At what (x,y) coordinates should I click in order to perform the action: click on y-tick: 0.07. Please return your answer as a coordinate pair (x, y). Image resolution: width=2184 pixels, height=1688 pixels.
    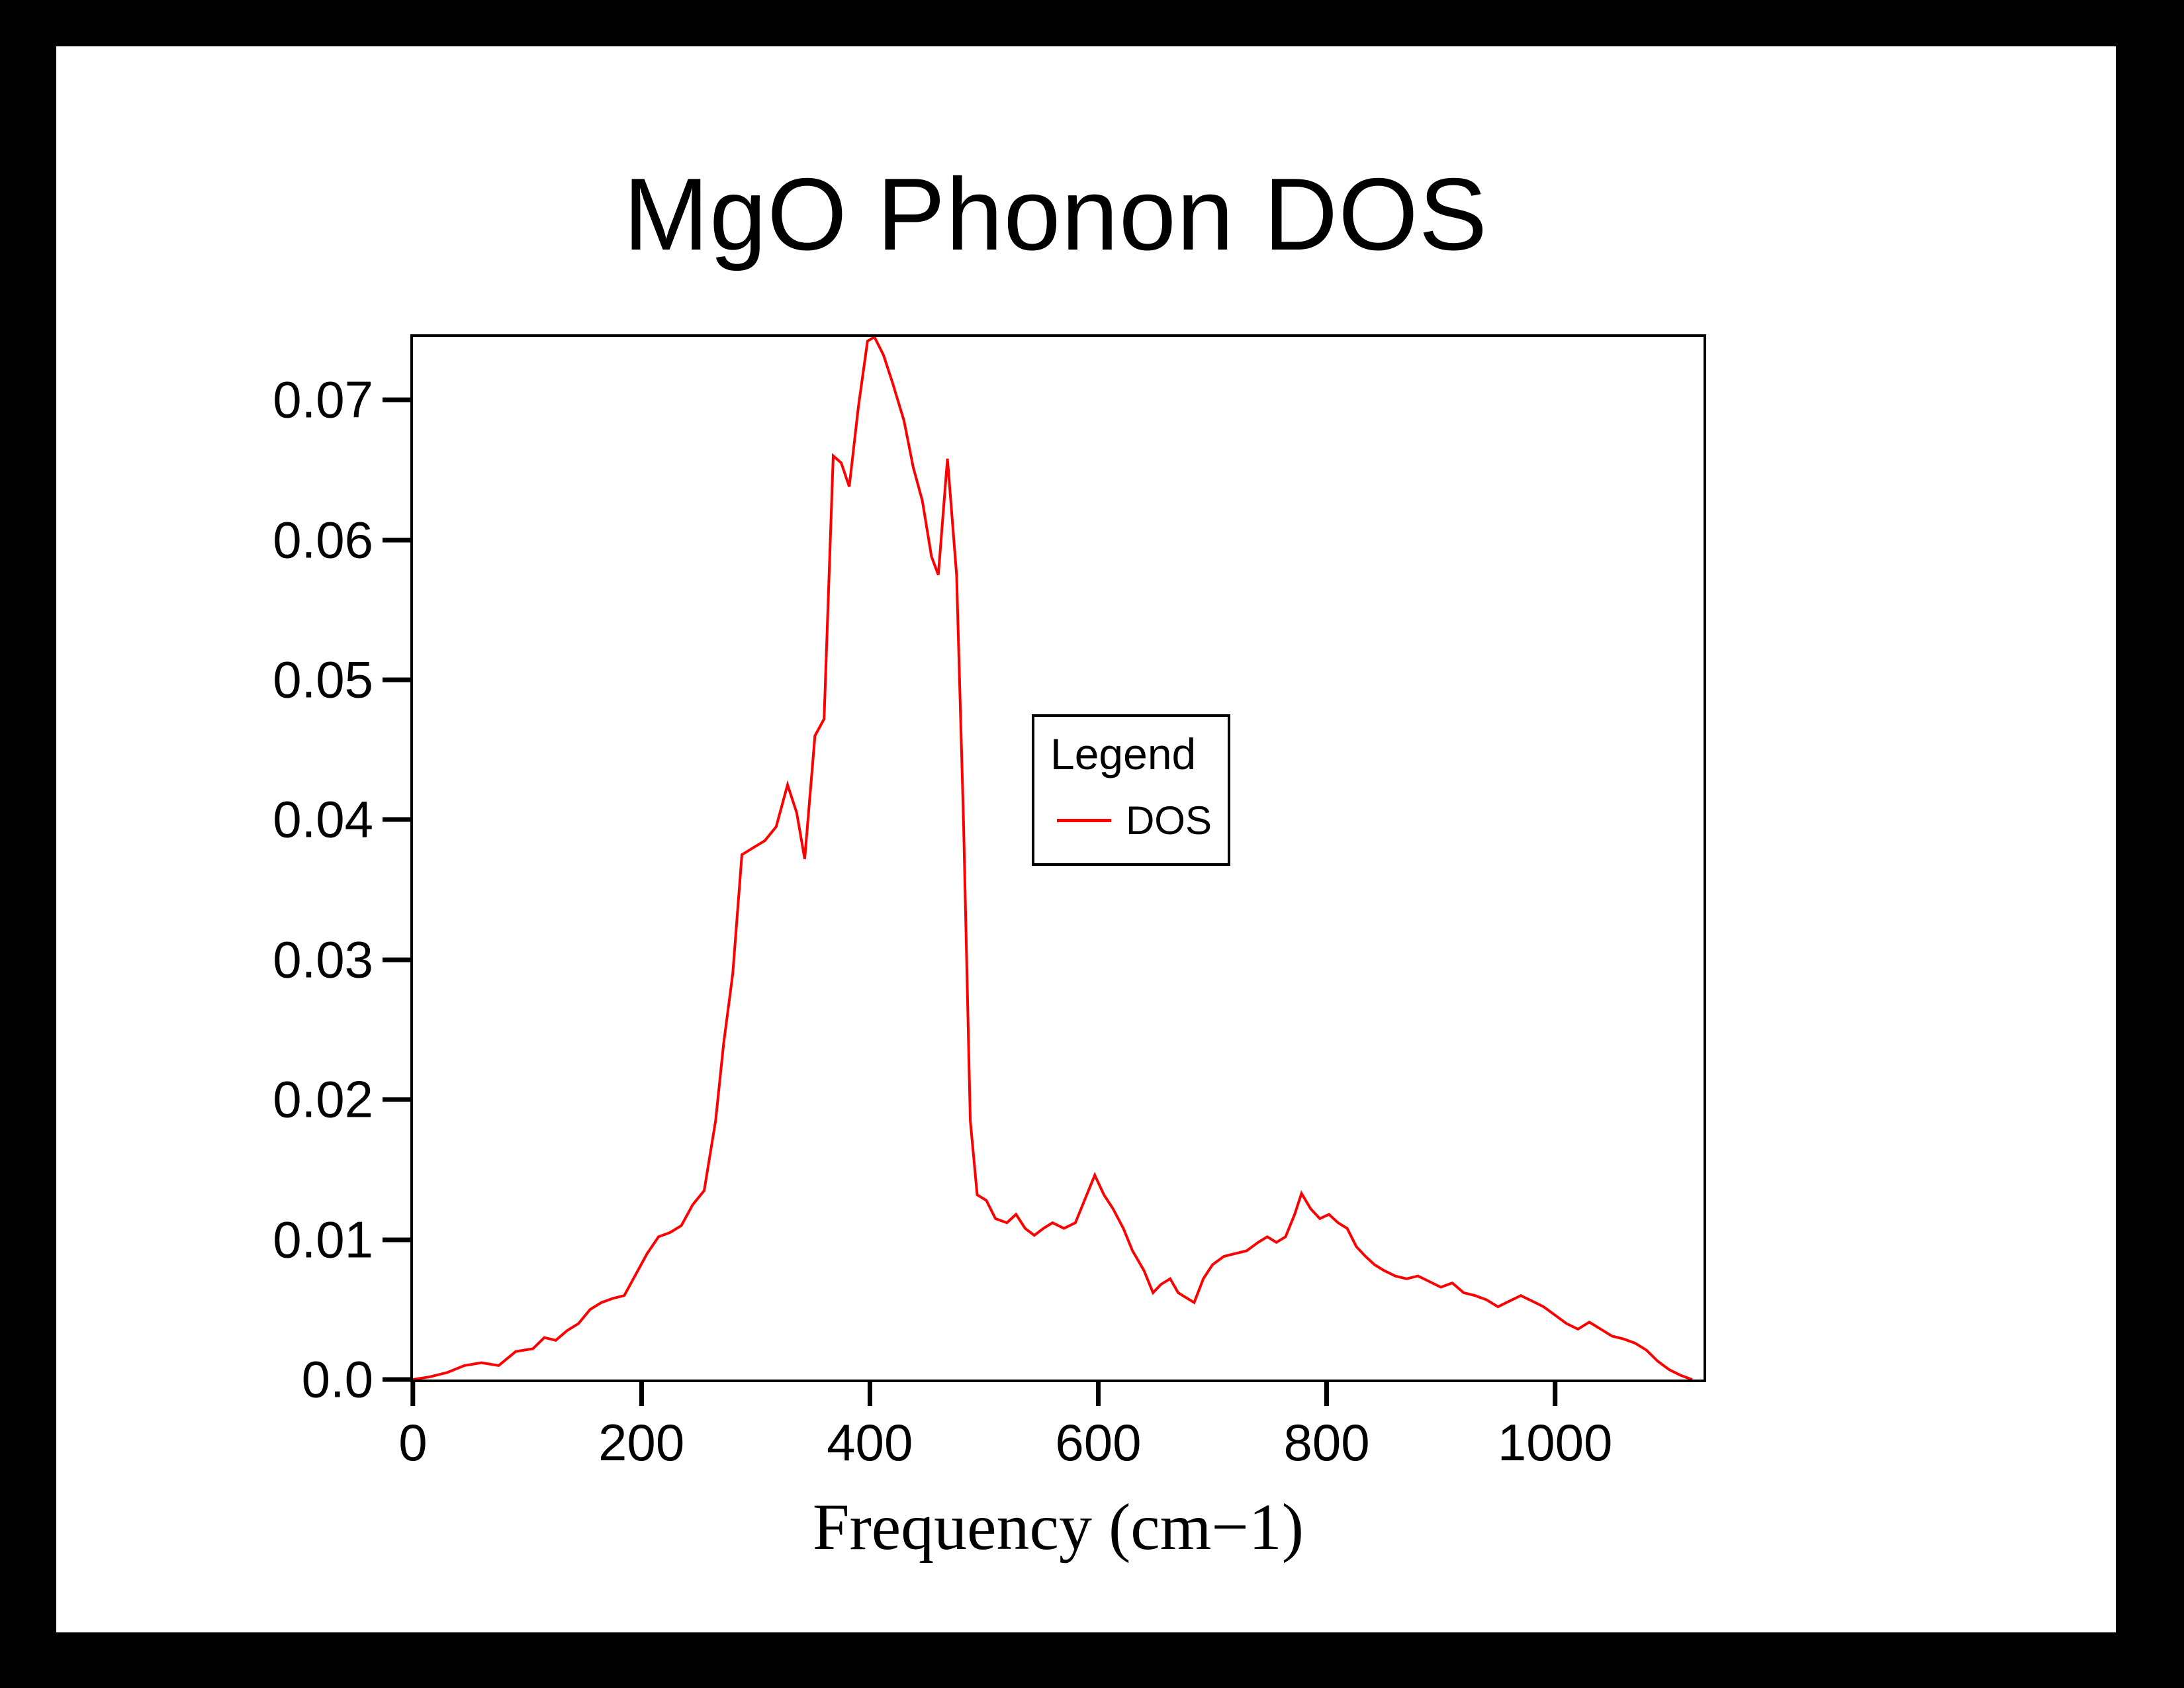
    Looking at the image, I should click on (343, 400).